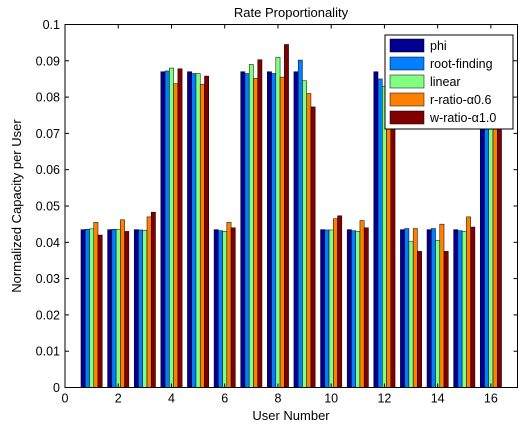  What do you see at coordinates (460, 100) in the screenshot?
I see `legend-label-4: r-ratio-α0.6` at bounding box center [460, 100].